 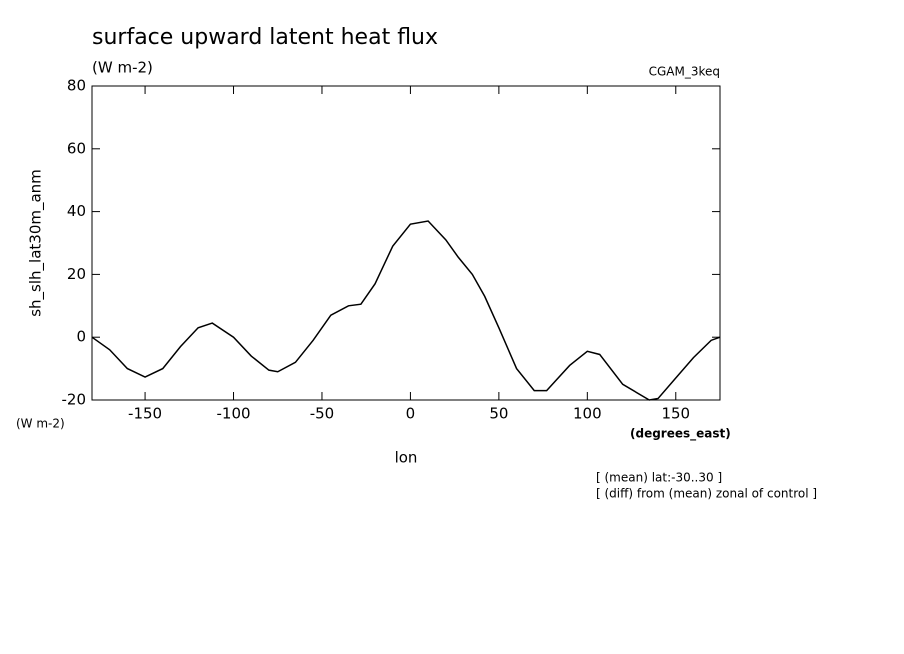 What do you see at coordinates (706, 494) in the screenshot?
I see `annotation: [ (diff) from (mean) zonal of control ]` at bounding box center [706, 494].